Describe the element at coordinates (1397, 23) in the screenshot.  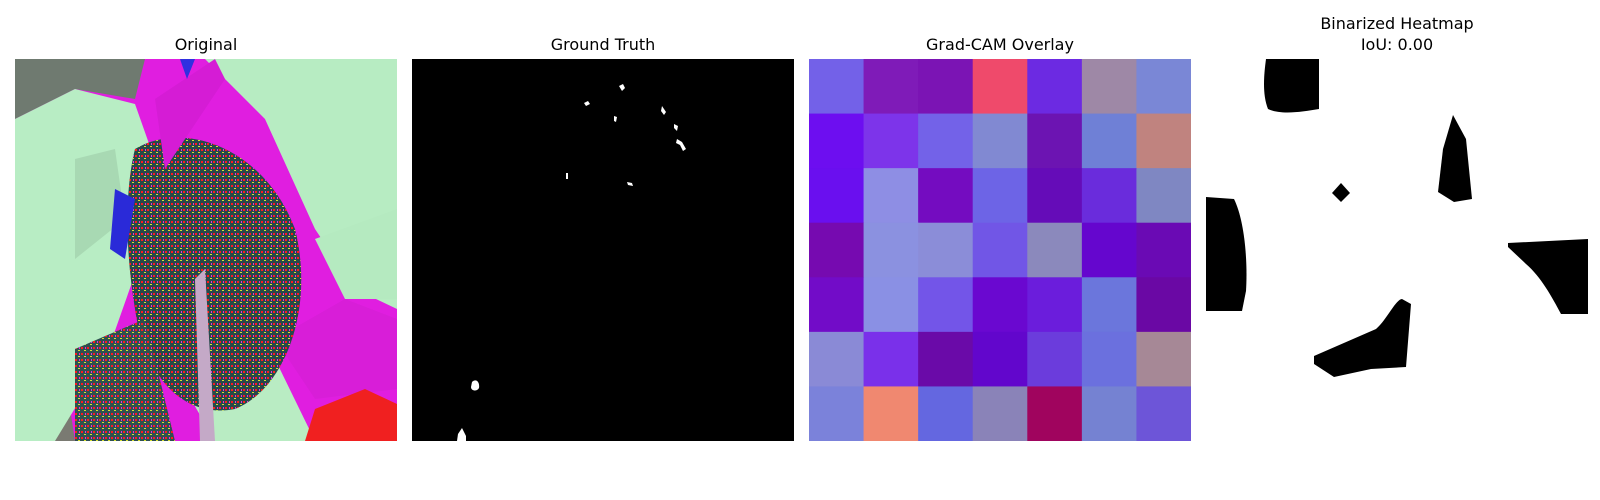
I see `binarized-heading: Binarized Heatmap` at that location.